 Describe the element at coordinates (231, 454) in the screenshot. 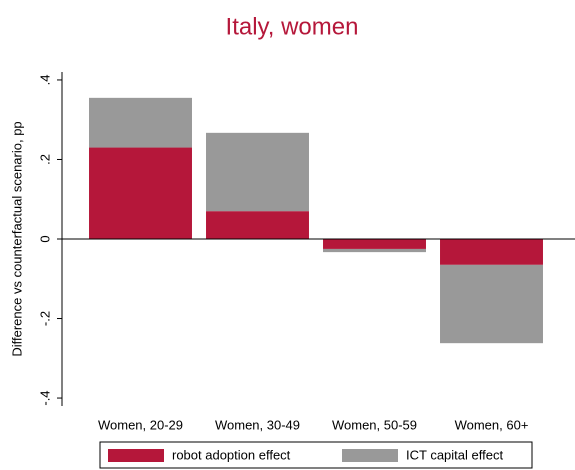

I see `legend-label: robot adoption effect` at that location.